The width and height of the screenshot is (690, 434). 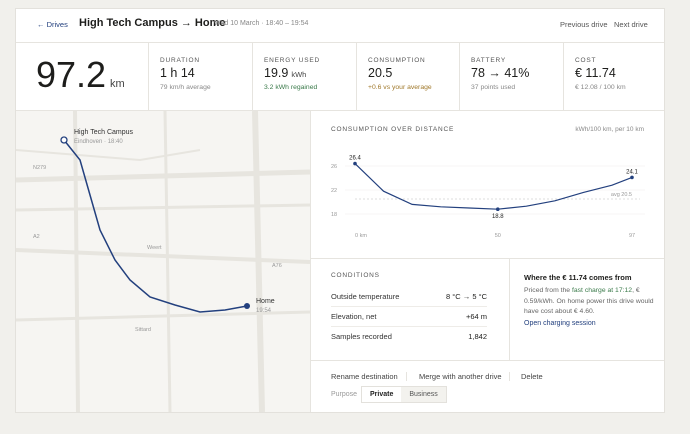 What do you see at coordinates (493, 186) in the screenshot?
I see `line` at bounding box center [493, 186].